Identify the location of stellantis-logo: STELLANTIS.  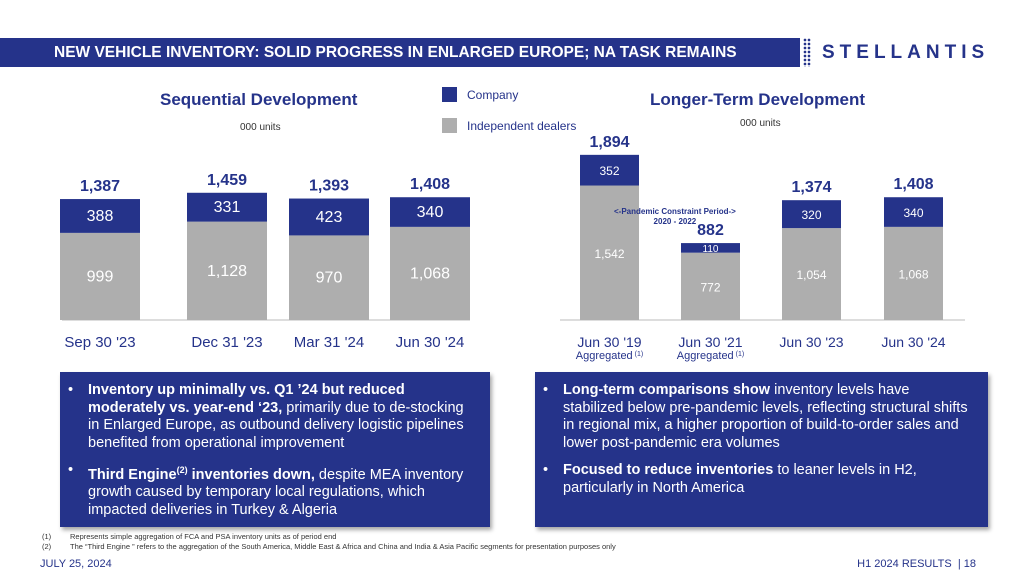
(906, 52).